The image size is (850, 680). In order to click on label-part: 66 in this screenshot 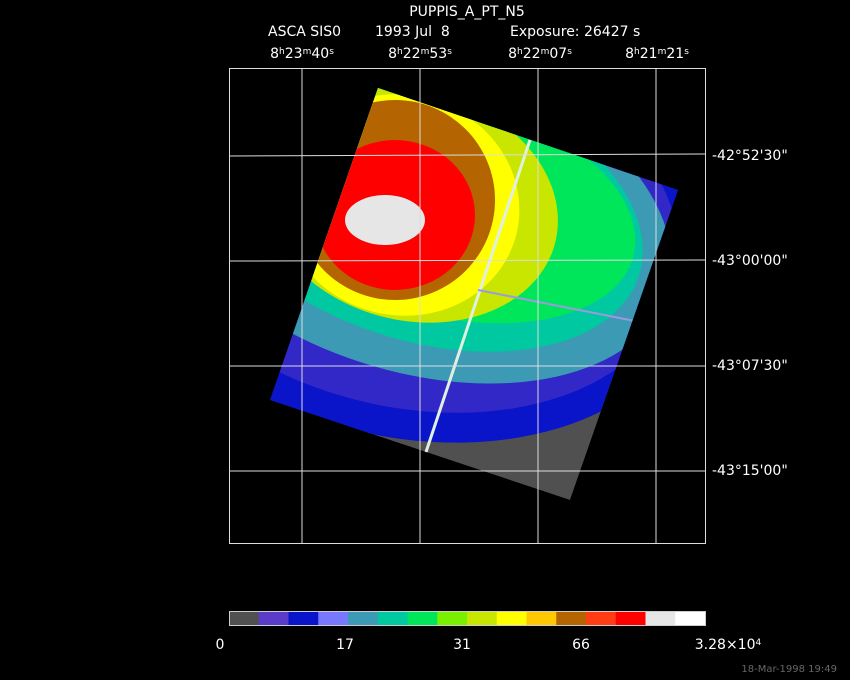, I will do `click(581, 645)`.